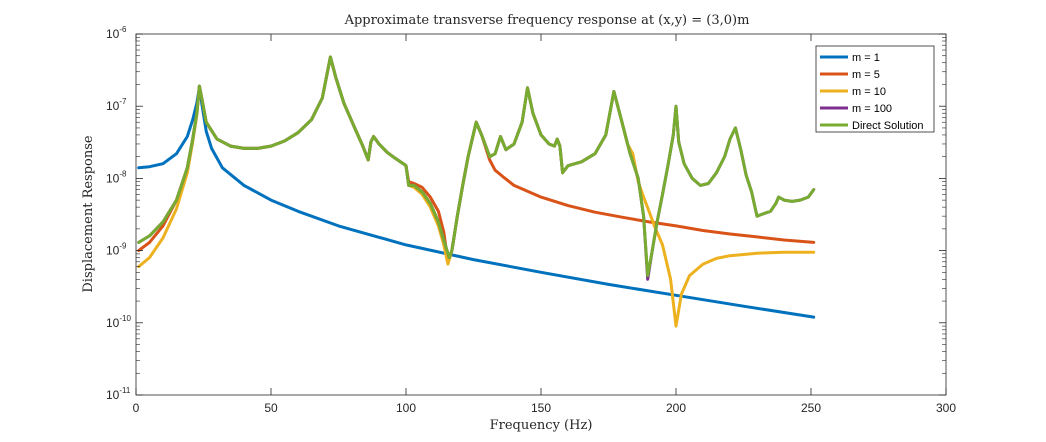 Image resolution: width=1046 pixels, height=442 pixels. I want to click on x-tick-label: 50, so click(271, 408).